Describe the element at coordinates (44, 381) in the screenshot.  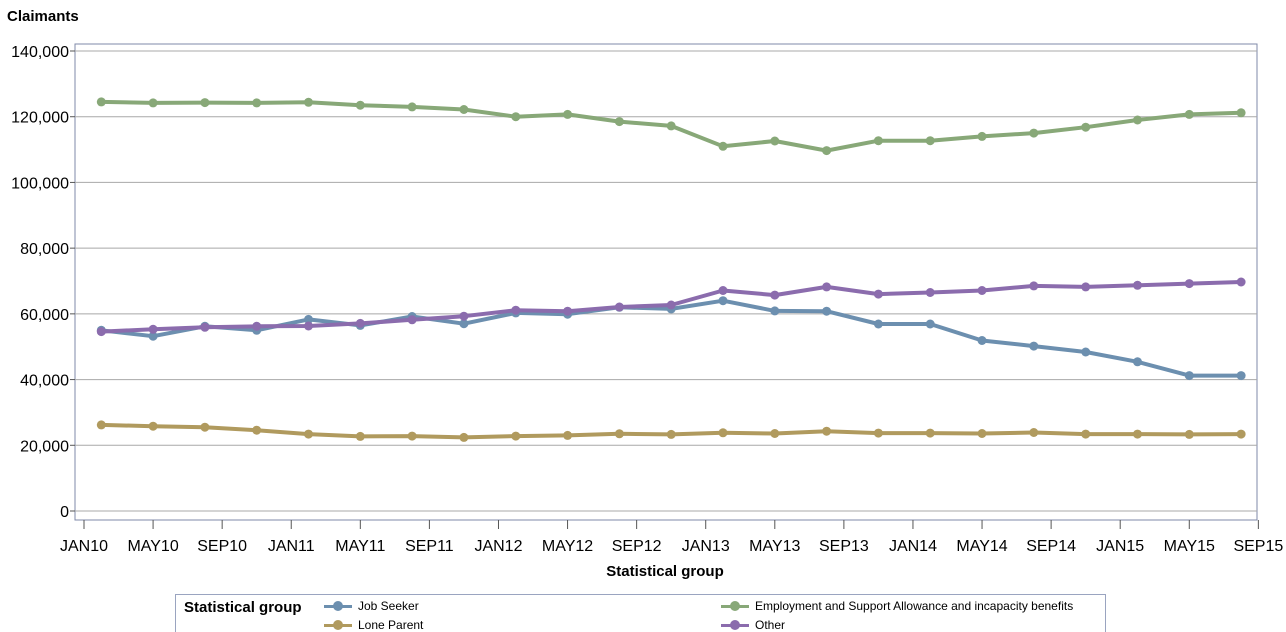
I see `y-tick-label: 40,000` at that location.